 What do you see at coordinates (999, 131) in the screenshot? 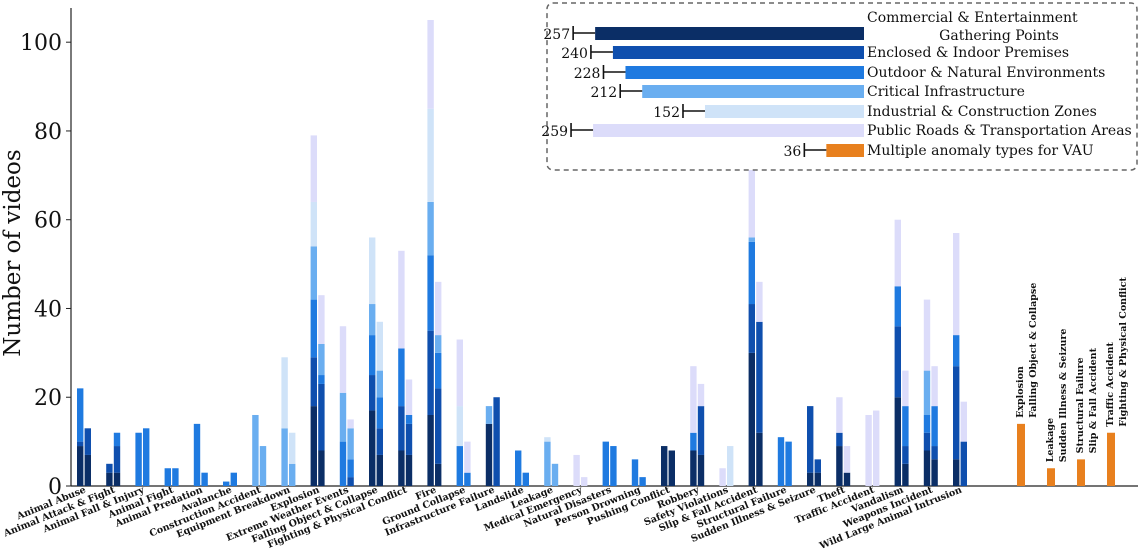
I see `legend-label-public-roads-transportation-areas: Public Roads & Transportation Areas` at bounding box center [999, 131].